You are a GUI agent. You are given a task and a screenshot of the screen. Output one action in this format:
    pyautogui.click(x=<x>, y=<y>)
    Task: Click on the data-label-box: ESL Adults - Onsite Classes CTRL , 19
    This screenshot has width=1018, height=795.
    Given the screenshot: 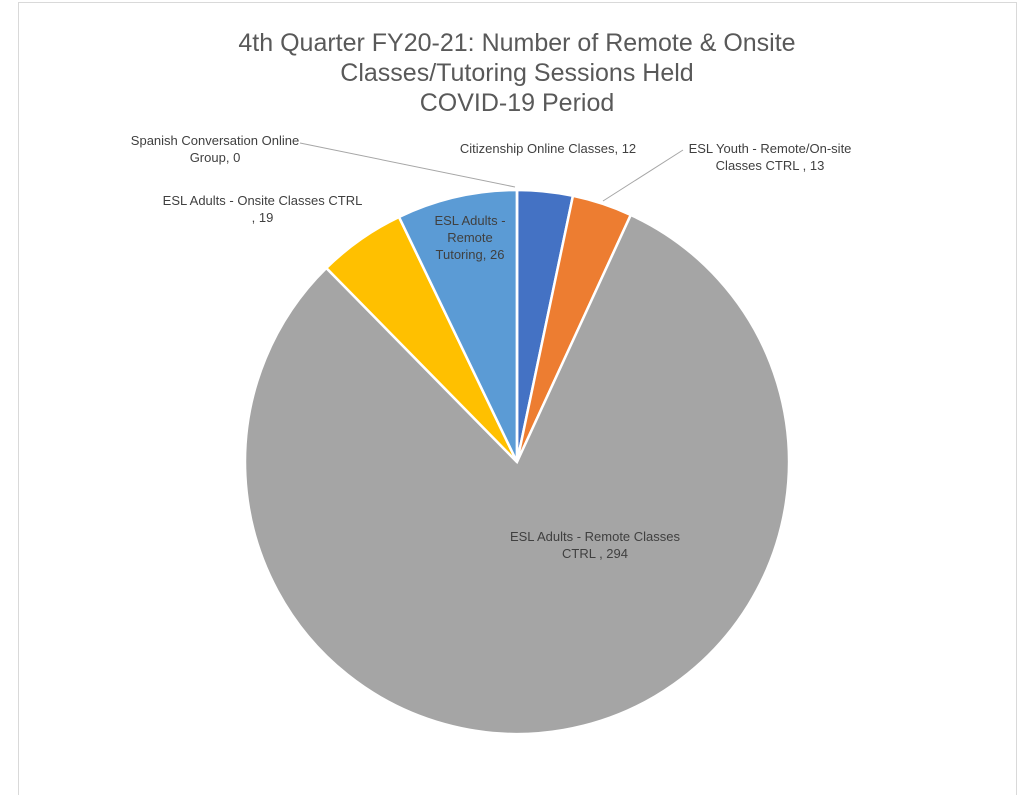 What is the action you would take?
    pyautogui.click(x=262, y=209)
    